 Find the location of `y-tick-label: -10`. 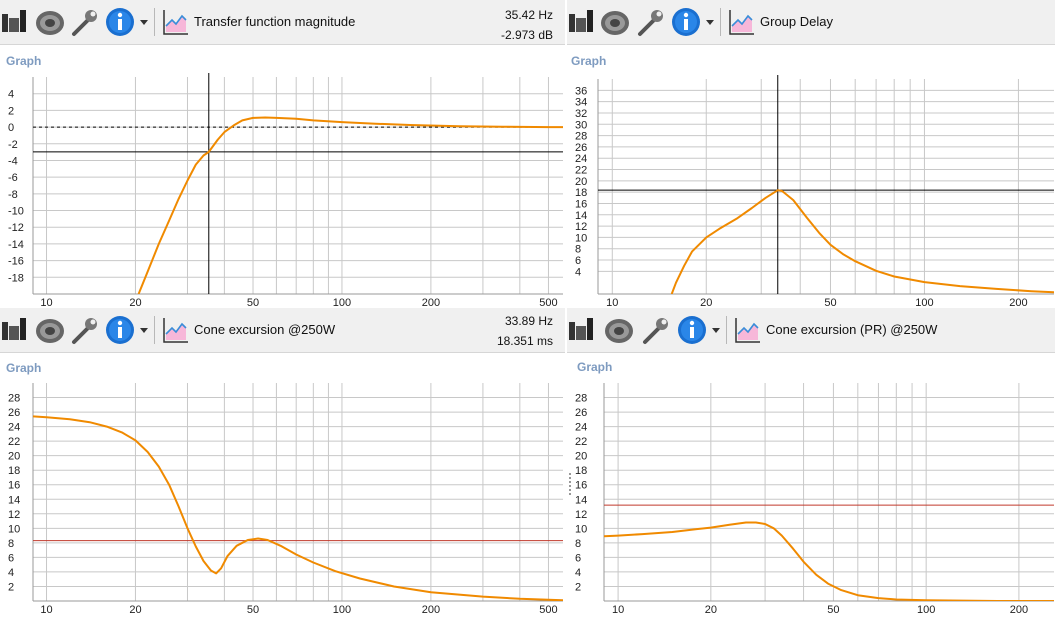

y-tick-label: -10 is located at coordinates (16, 212).